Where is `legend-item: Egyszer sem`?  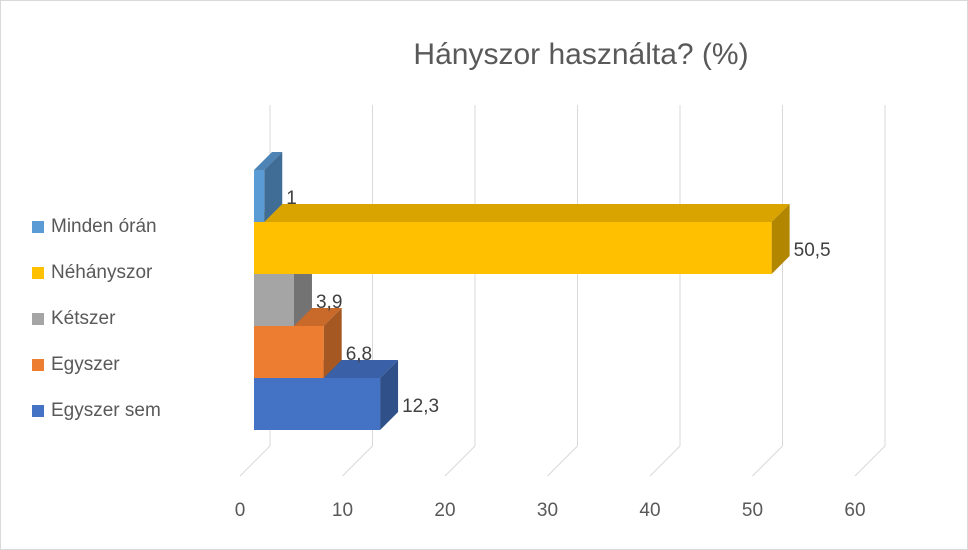
legend-item: Egyszer sem is located at coordinates (96, 411).